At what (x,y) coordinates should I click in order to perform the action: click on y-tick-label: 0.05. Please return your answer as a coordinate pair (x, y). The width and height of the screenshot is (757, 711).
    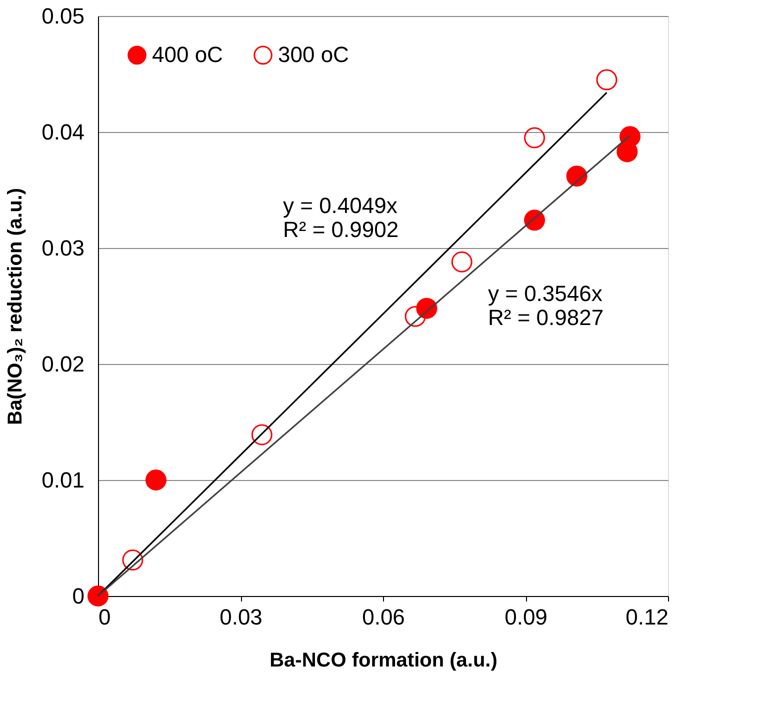
    Looking at the image, I should click on (63, 16).